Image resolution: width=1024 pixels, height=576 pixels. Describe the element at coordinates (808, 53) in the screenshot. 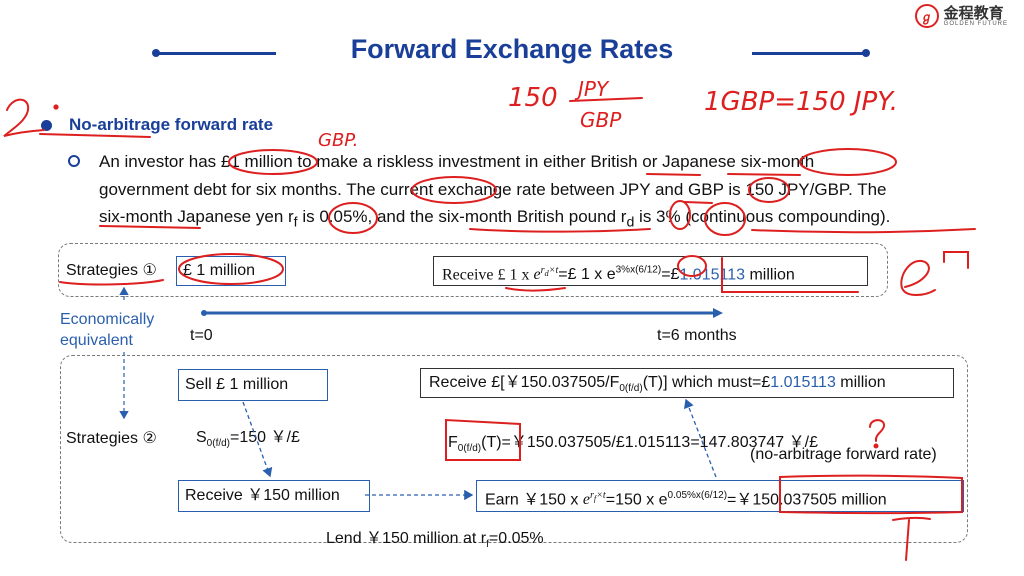

I see `title-right-line` at that location.